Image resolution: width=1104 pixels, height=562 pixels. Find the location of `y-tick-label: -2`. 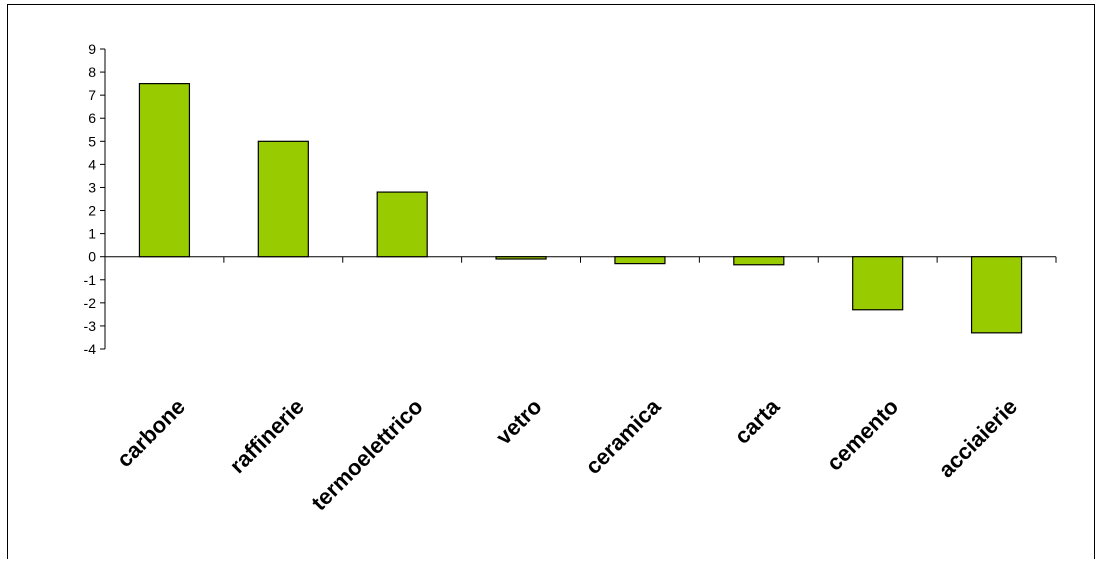

y-tick-label: -2 is located at coordinates (90, 303).